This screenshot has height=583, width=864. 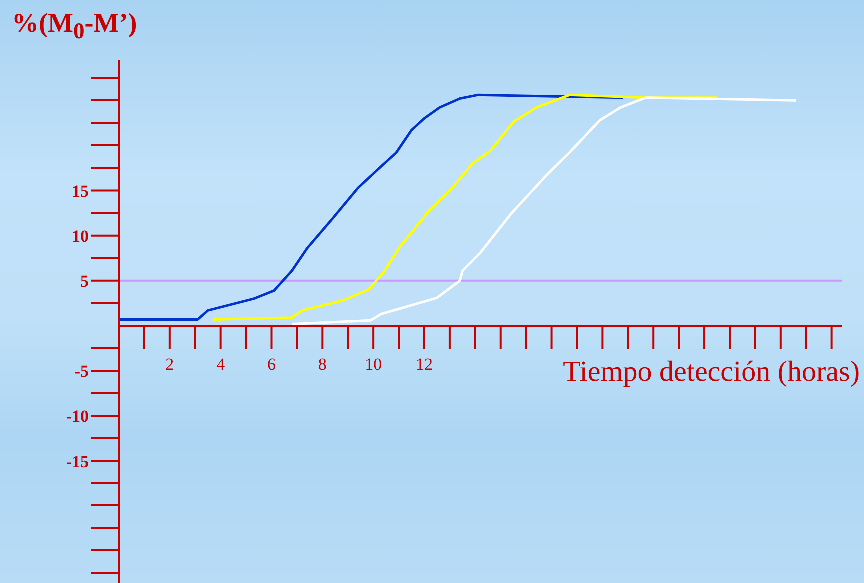 I want to click on y-tick-label: -10, so click(x=77, y=416).